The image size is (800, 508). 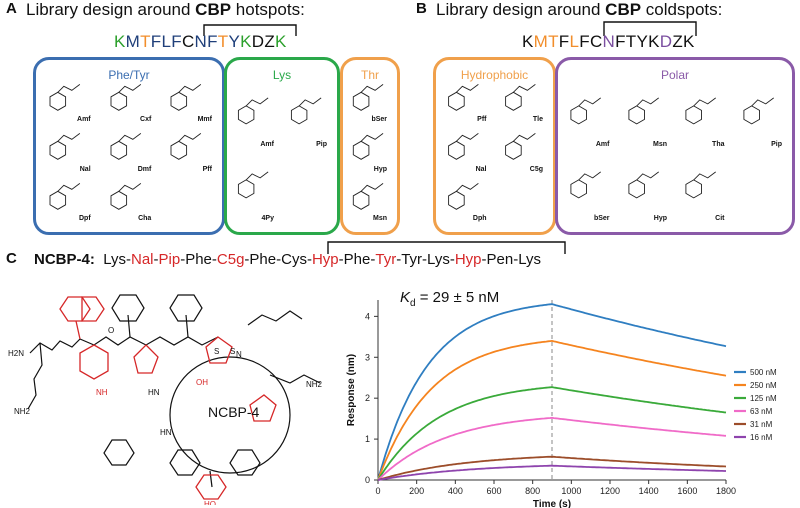 I want to click on molecule-label: bSer, so click(x=379, y=120).